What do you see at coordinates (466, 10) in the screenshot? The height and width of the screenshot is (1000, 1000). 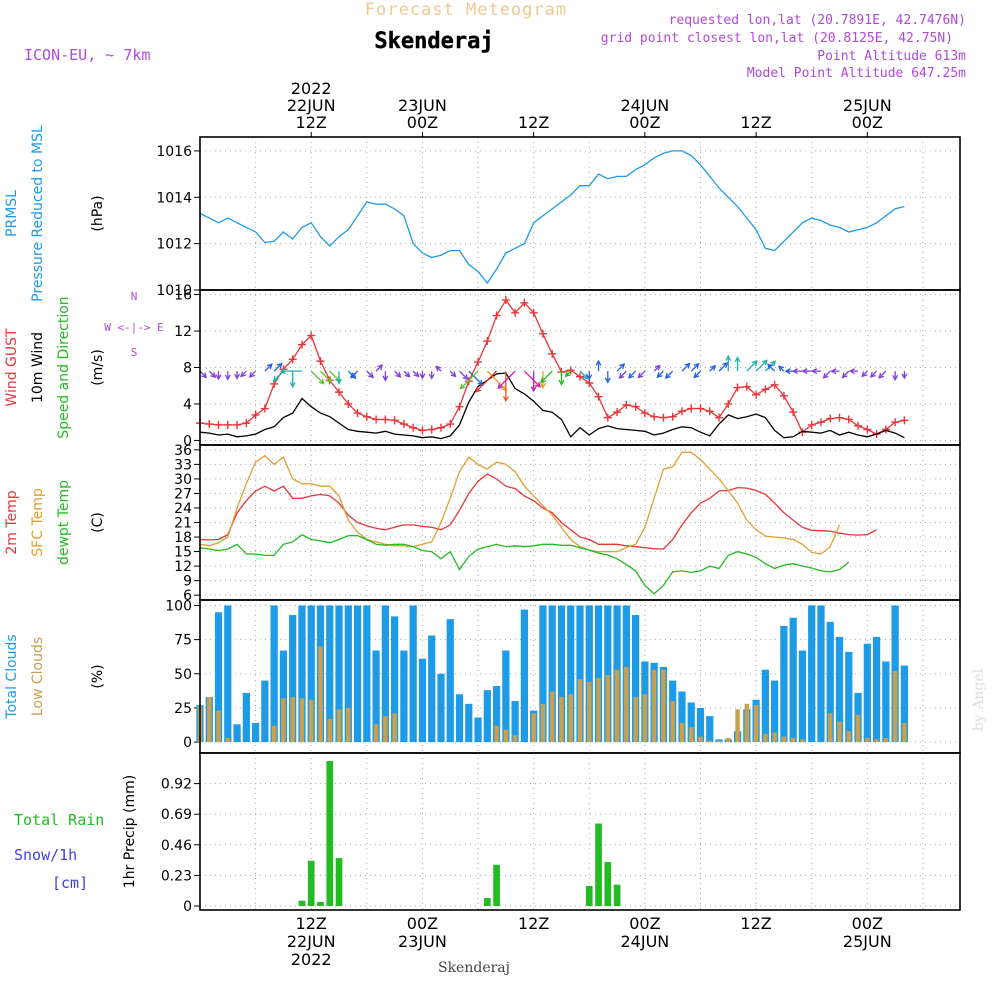 I see `chart-subtitle: Forecast Meteogram` at bounding box center [466, 10].